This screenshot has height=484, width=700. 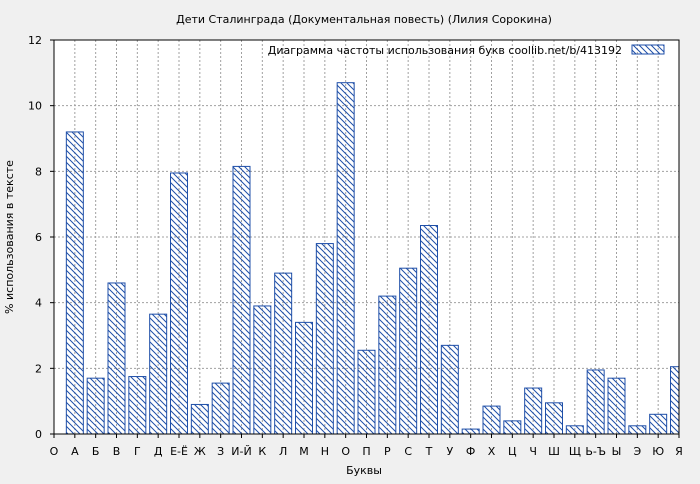 What do you see at coordinates (408, 451) in the screenshot?
I see `x-tick-label: С` at bounding box center [408, 451].